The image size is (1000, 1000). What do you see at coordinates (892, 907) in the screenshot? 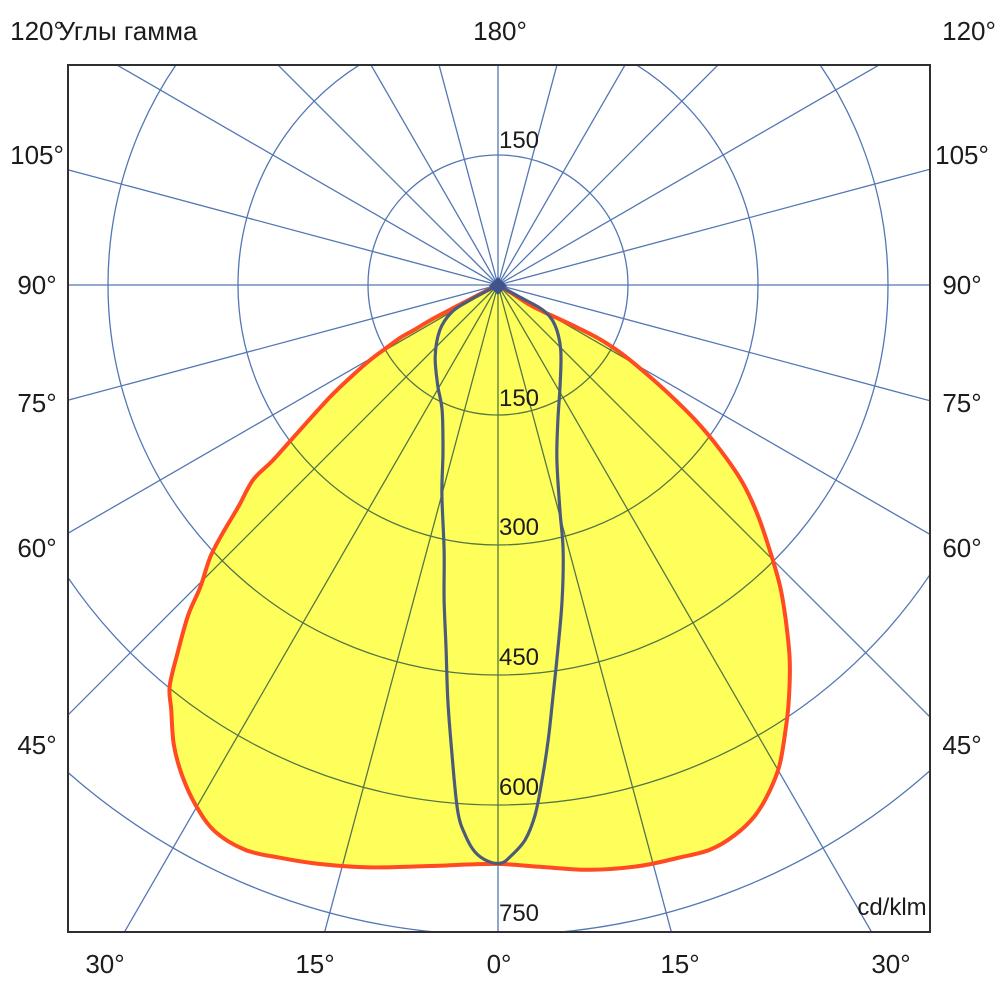
I see `unit-label: cd/klm` at bounding box center [892, 907].